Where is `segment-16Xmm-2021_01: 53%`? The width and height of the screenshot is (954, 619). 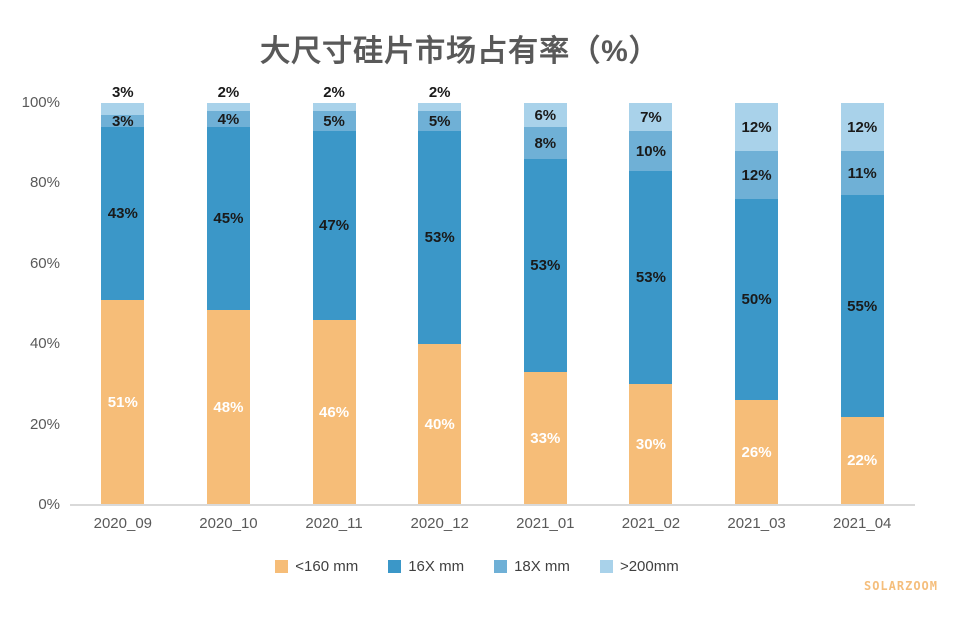
segment-16Xmm-2021_01: 53% is located at coordinates (545, 266).